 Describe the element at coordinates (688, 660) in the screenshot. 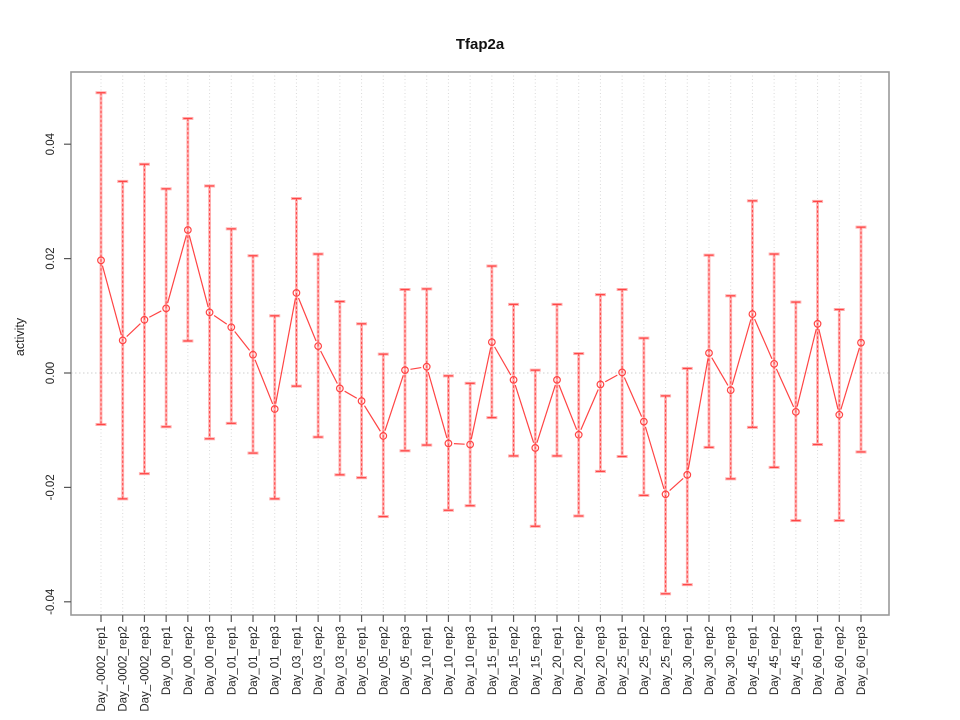

I see `x-tick-label: Day_30_rep1` at that location.